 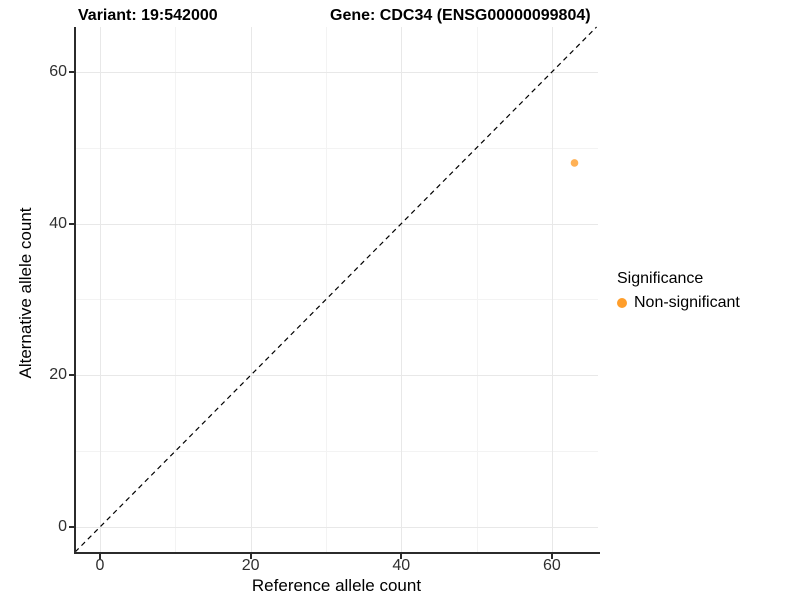 I want to click on plot-title-variant: Variant: 19:542000, so click(x=148, y=15).